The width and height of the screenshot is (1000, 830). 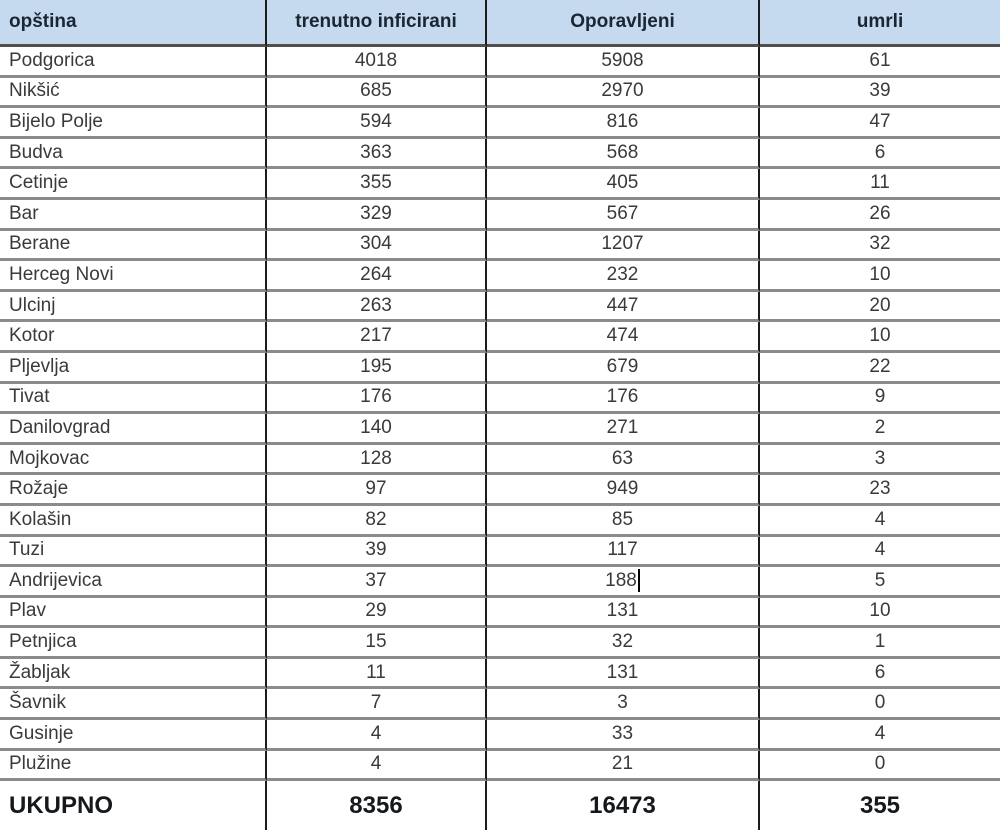 What do you see at coordinates (623, 552) in the screenshot?
I see `recovered-cell: 117` at bounding box center [623, 552].